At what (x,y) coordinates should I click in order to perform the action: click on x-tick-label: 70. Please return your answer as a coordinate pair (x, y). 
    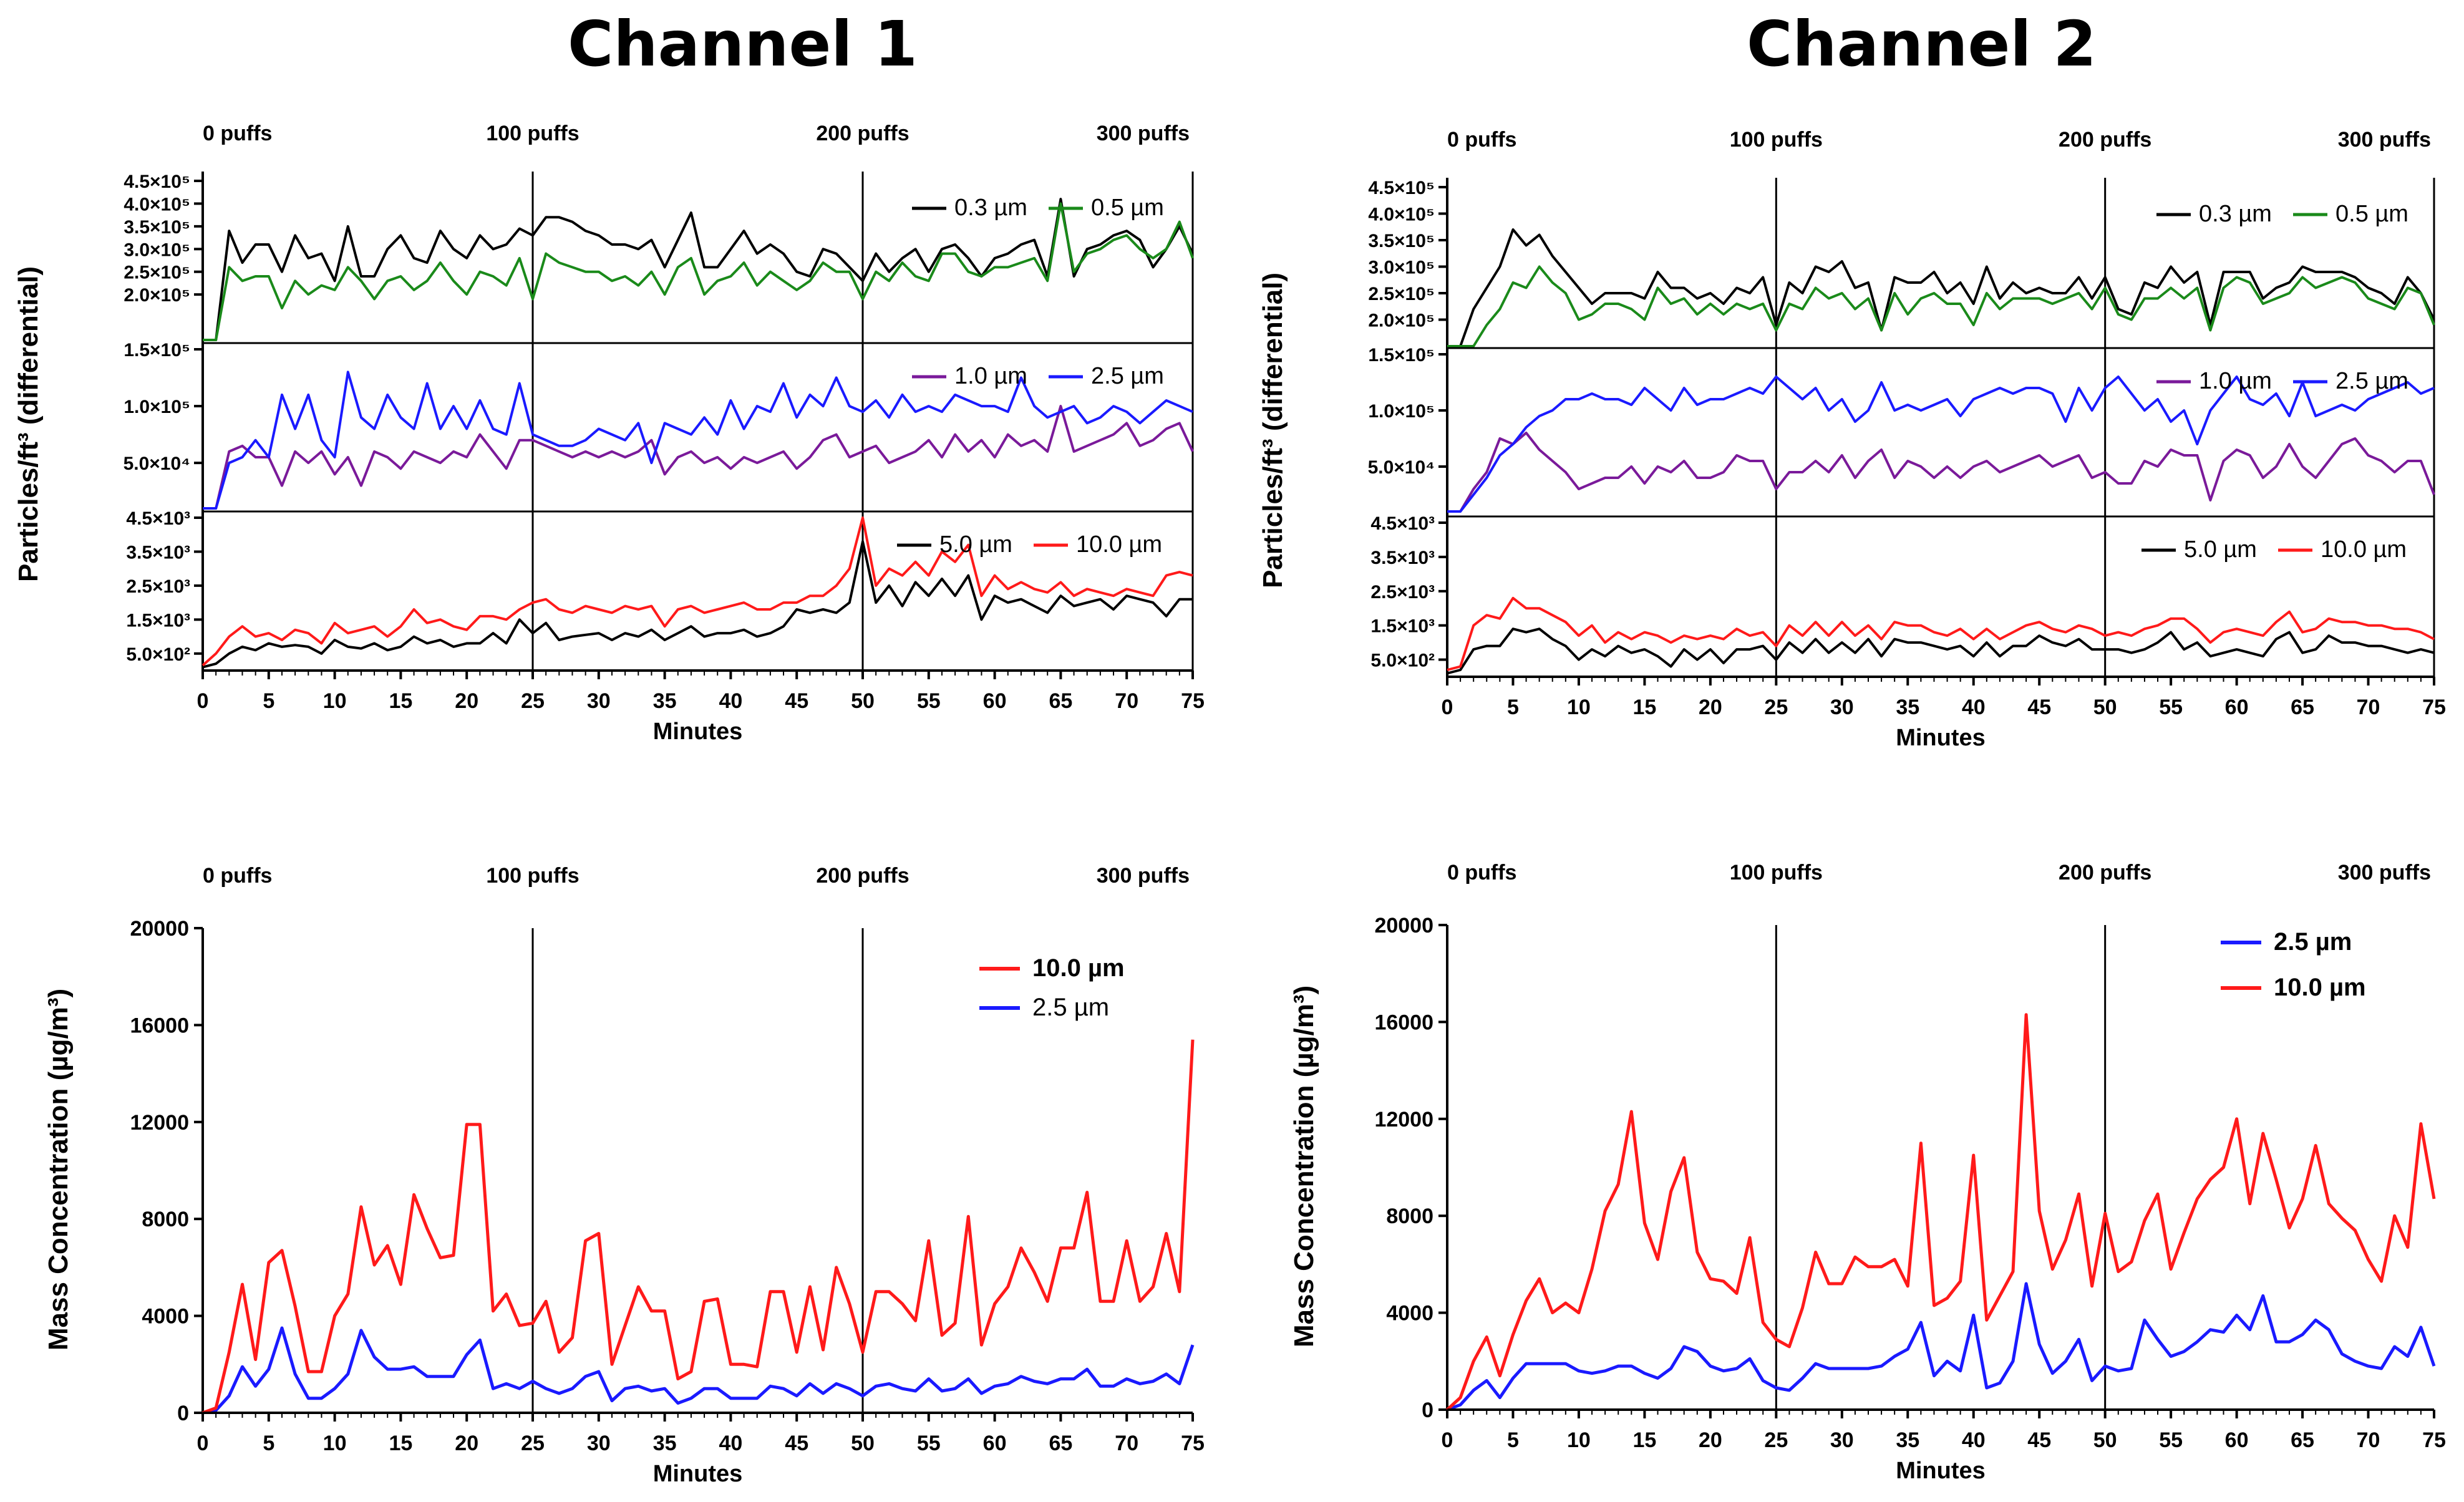
    Looking at the image, I should click on (1126, 701).